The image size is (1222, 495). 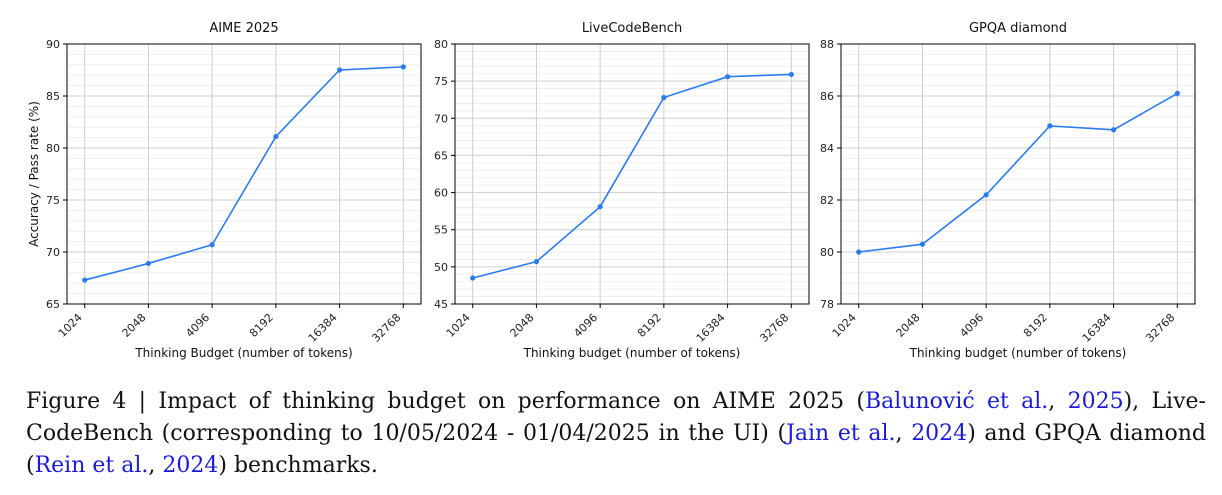 I want to click on y-tick-label: 45, so click(x=441, y=304).